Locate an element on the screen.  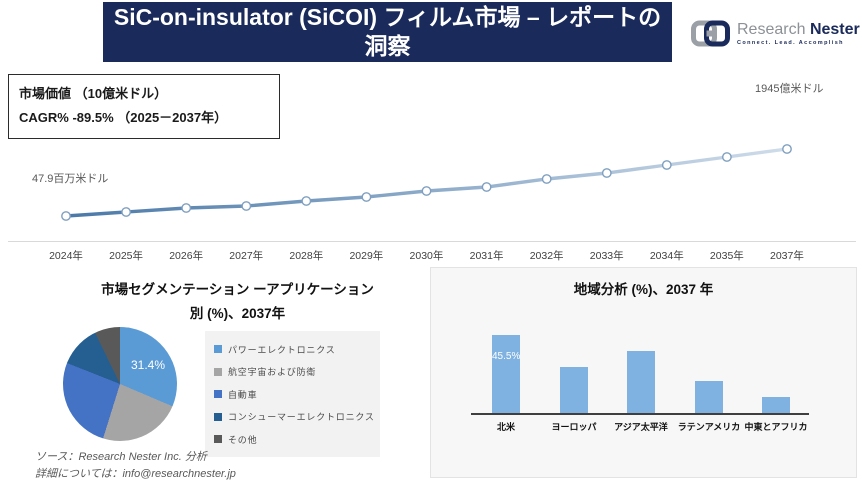
bar-category-label: 北米 is located at coordinates (505, 427).